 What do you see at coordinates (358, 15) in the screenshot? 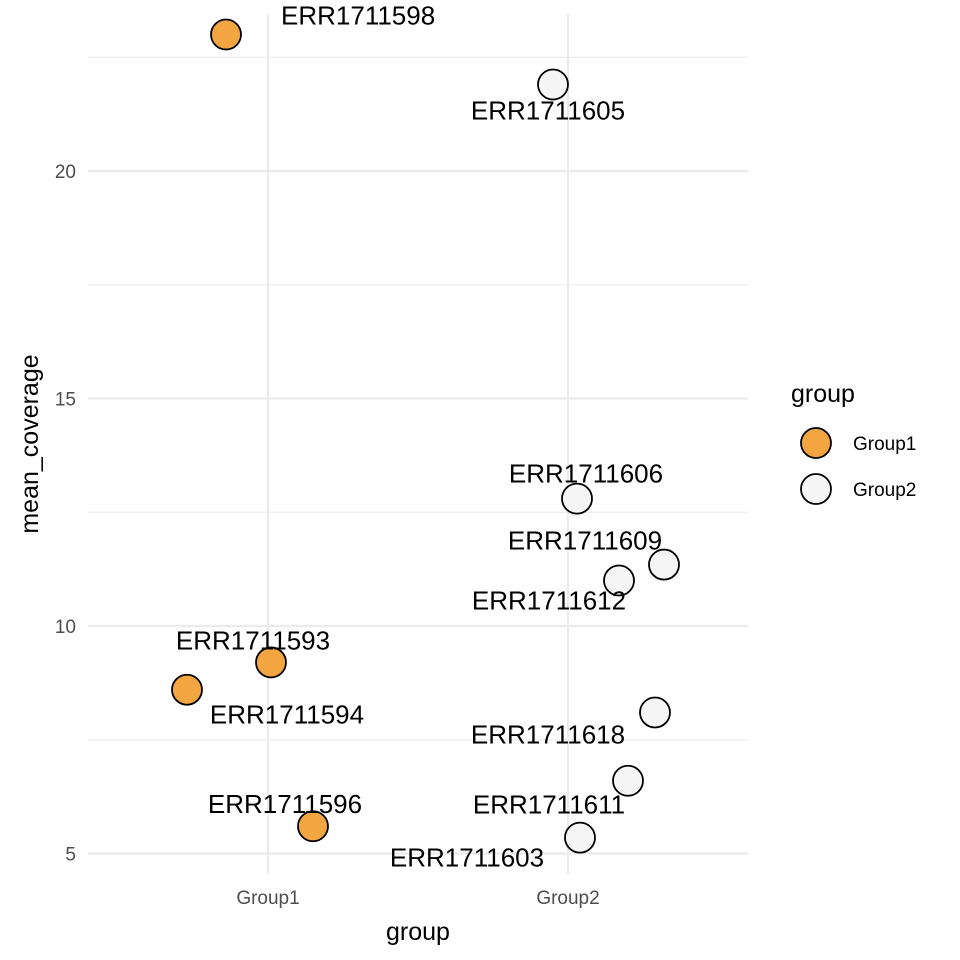
I see `point-label: ERR1711598` at bounding box center [358, 15].